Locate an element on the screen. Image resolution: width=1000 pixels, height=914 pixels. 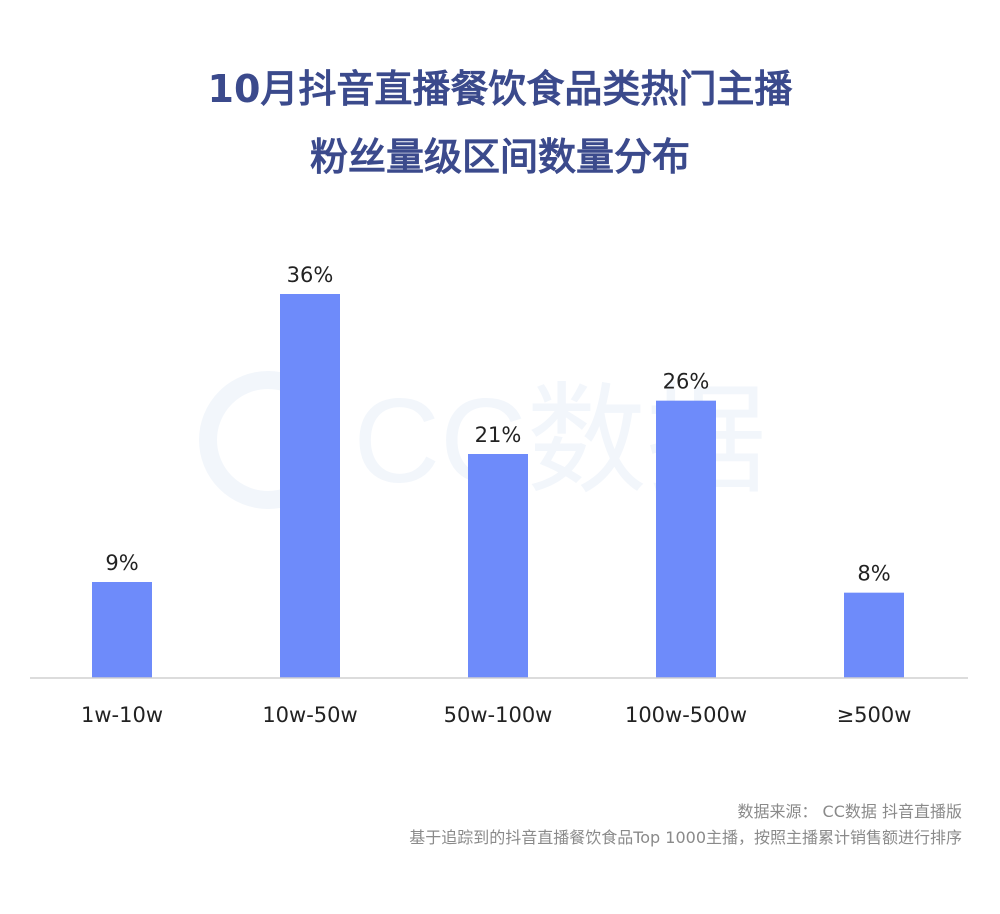
bar-value-label-2: 36% is located at coordinates (310, 275).